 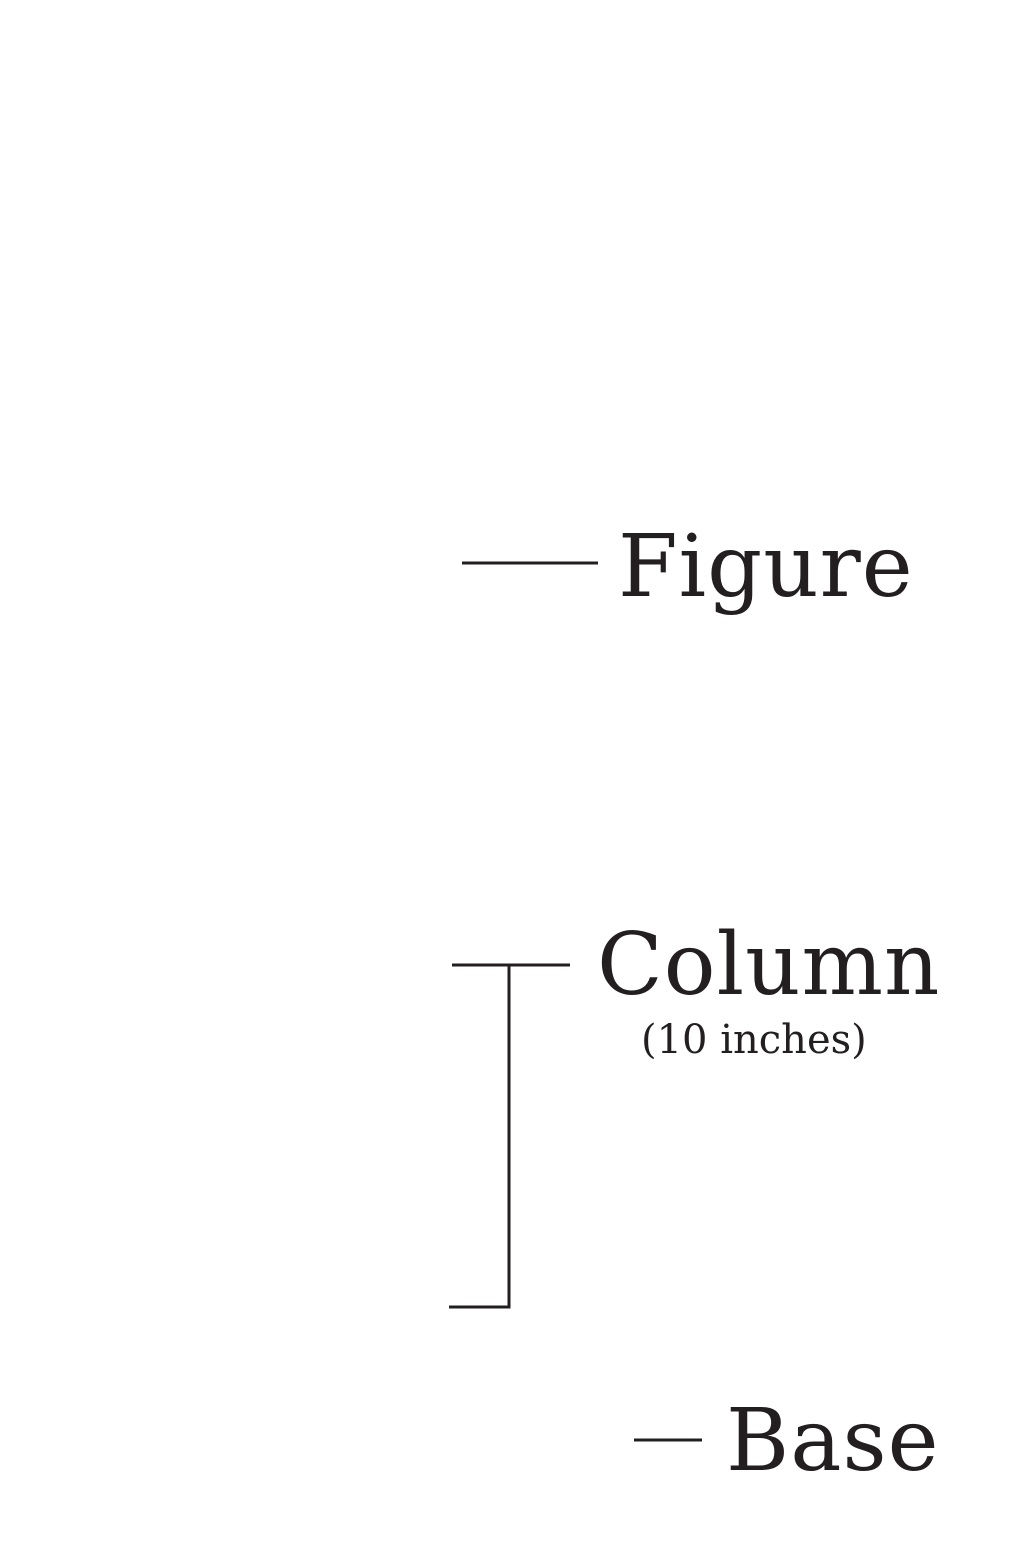 What do you see at coordinates (833, 1441) in the screenshot?
I see `base-label: Base` at bounding box center [833, 1441].